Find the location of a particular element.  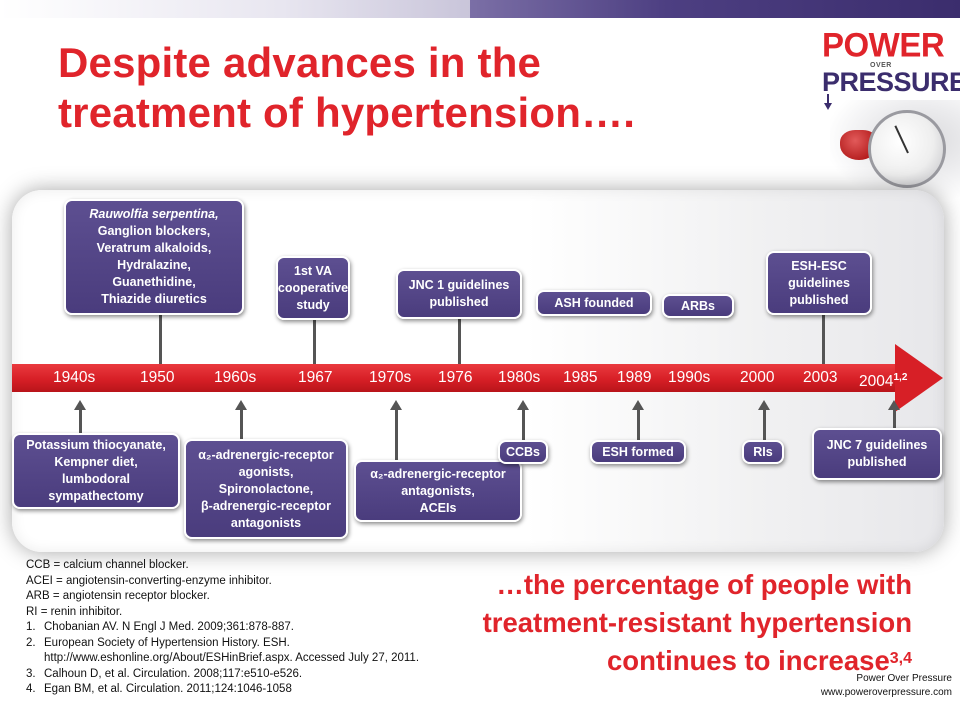

event-box-1990s-arbs: ARBs is located at coordinates (698, 306).